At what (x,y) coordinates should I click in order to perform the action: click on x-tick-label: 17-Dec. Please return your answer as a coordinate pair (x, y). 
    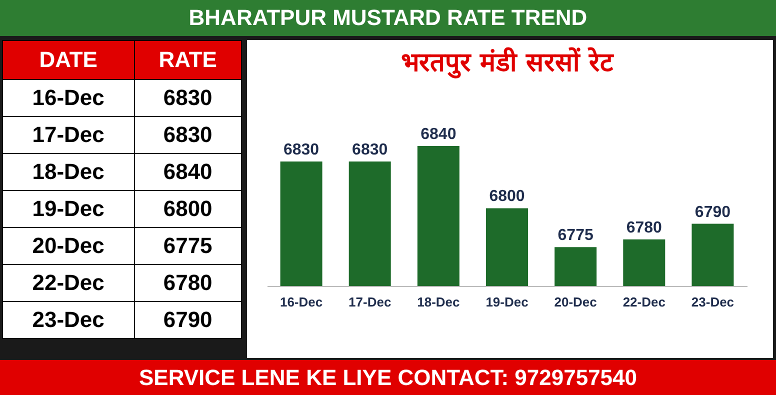
    Looking at the image, I should click on (370, 302).